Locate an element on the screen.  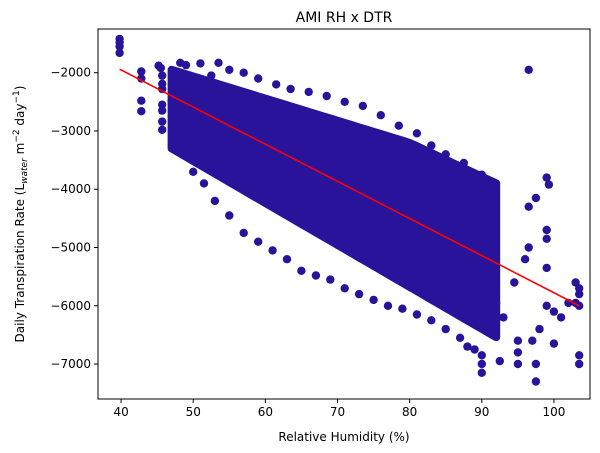
x-tick-label: 80 is located at coordinates (409, 412).